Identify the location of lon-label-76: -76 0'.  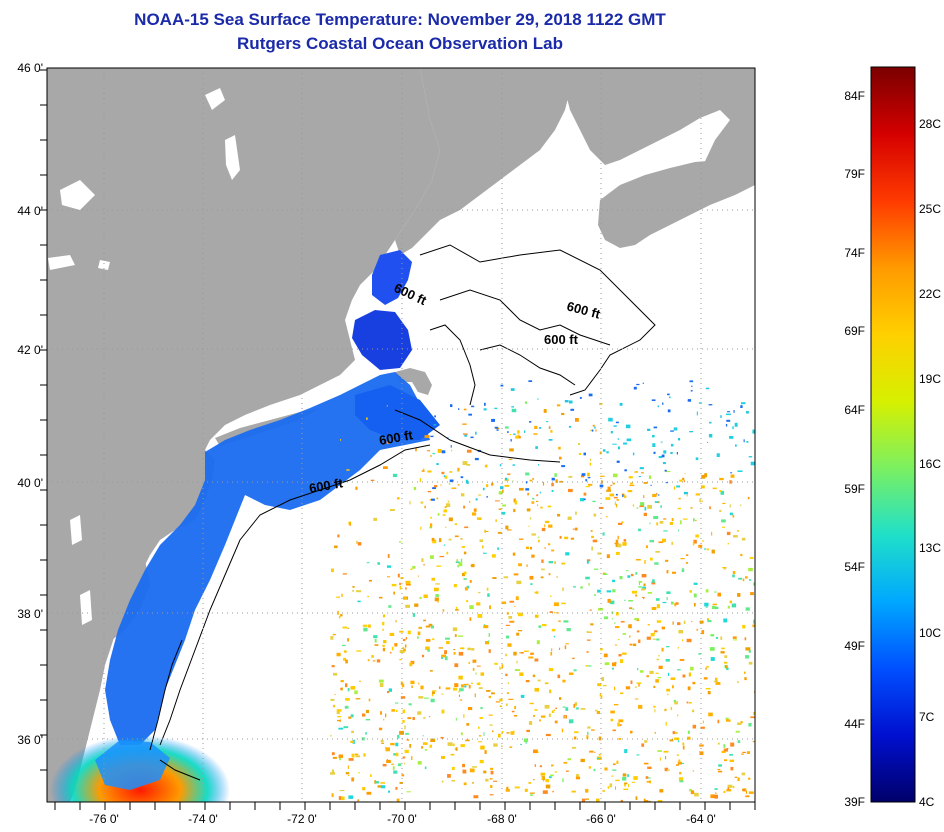
(104, 819).